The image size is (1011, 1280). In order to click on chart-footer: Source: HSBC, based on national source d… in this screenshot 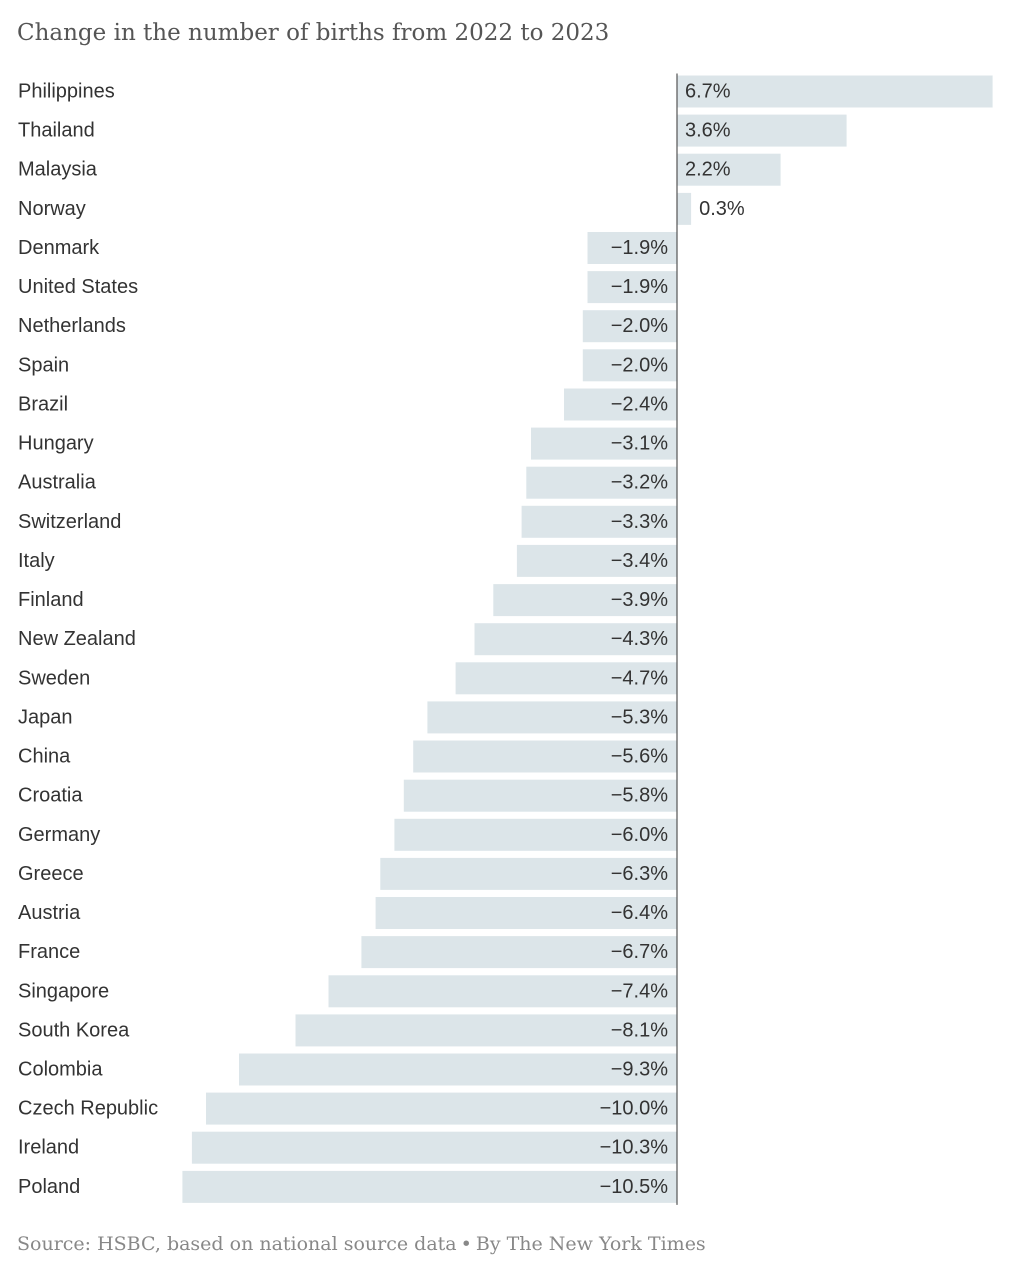, I will do `click(361, 1244)`.